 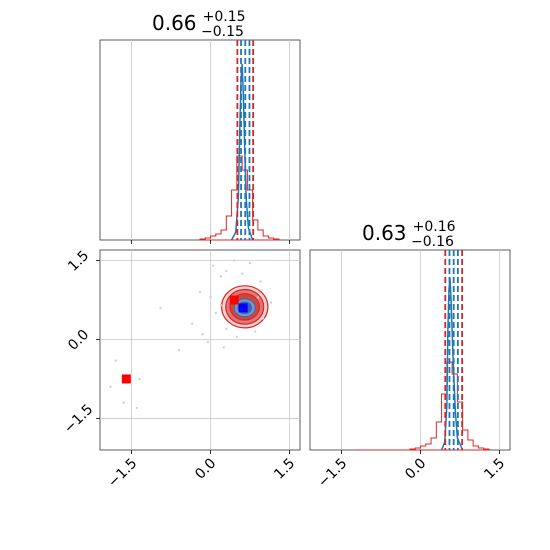 I want to click on histogram-2-x-tick-label: 0.0, so click(x=415, y=469).